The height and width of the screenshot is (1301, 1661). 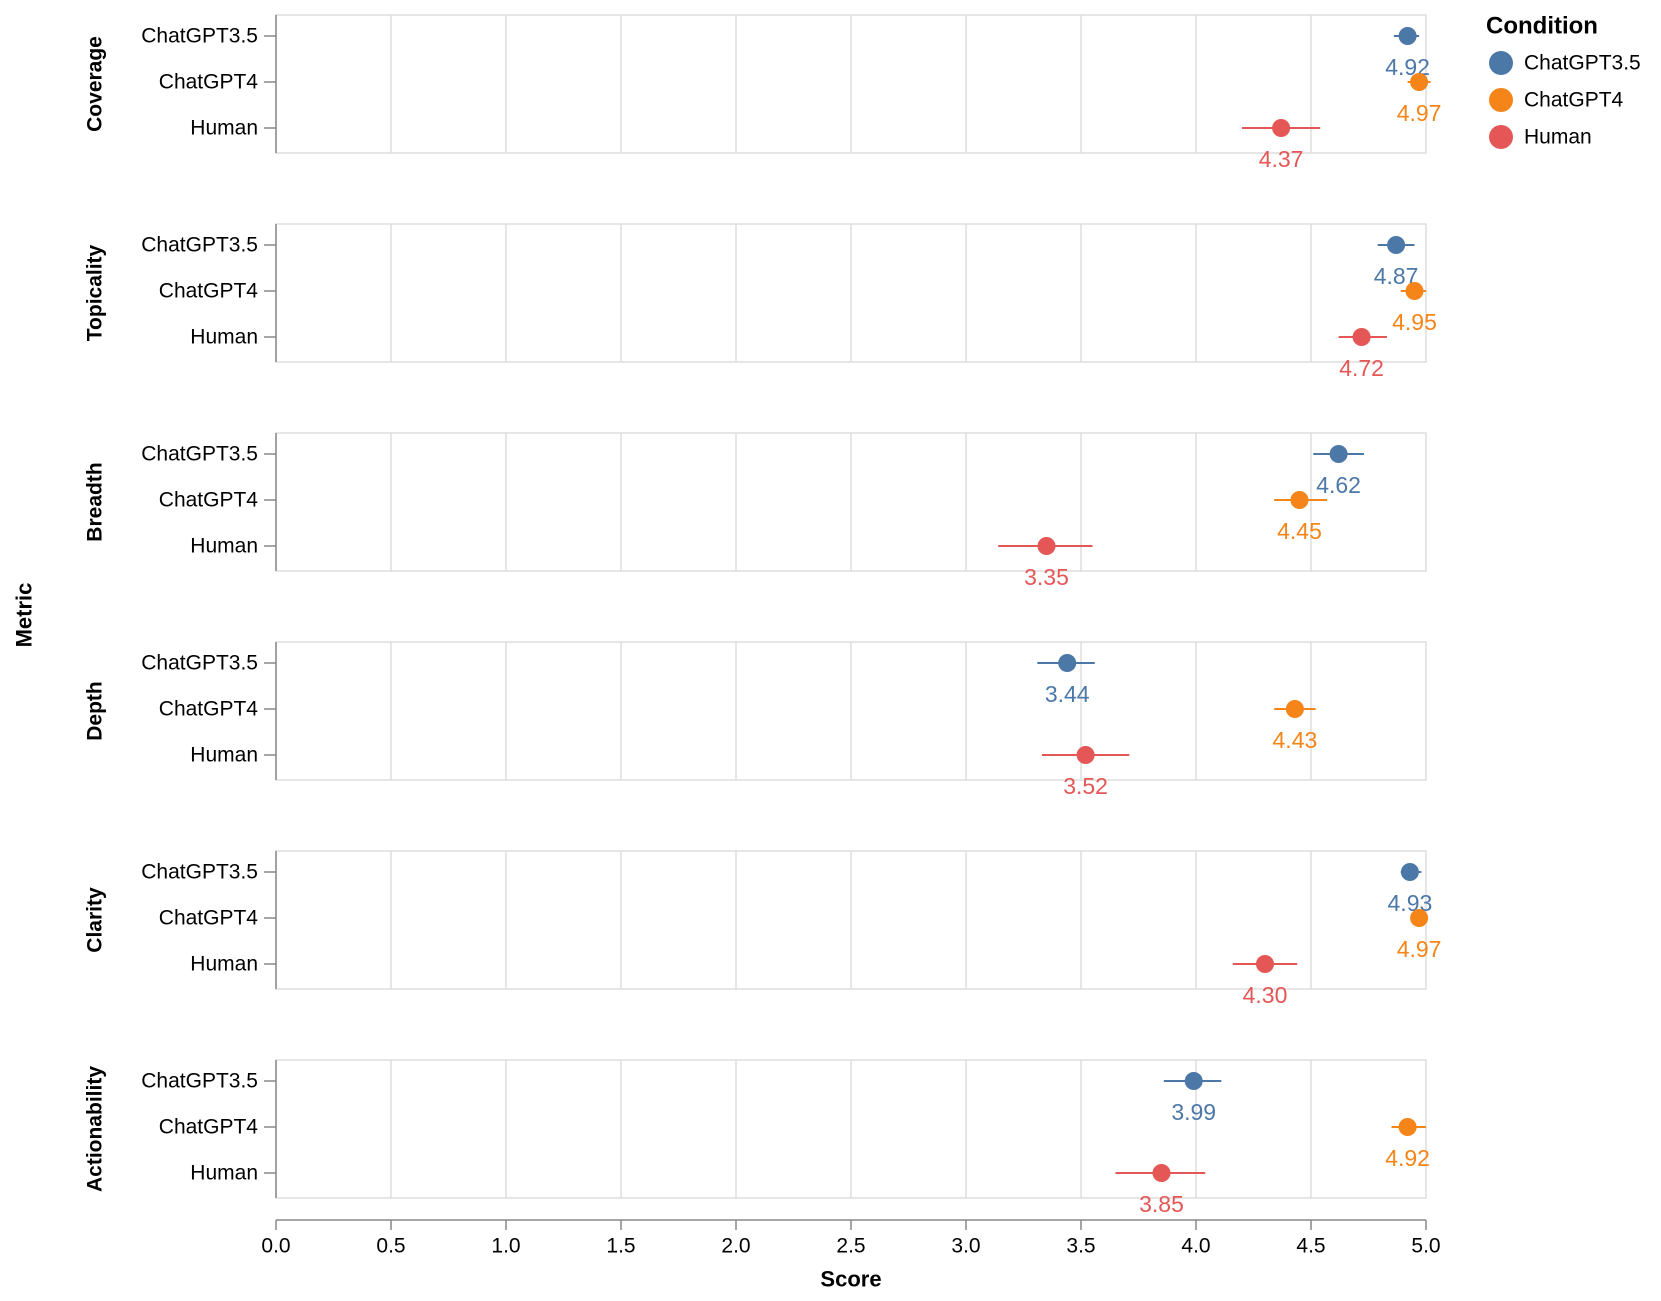 What do you see at coordinates (735, 1246) in the screenshot?
I see `x-tick-label: 2.0` at bounding box center [735, 1246].